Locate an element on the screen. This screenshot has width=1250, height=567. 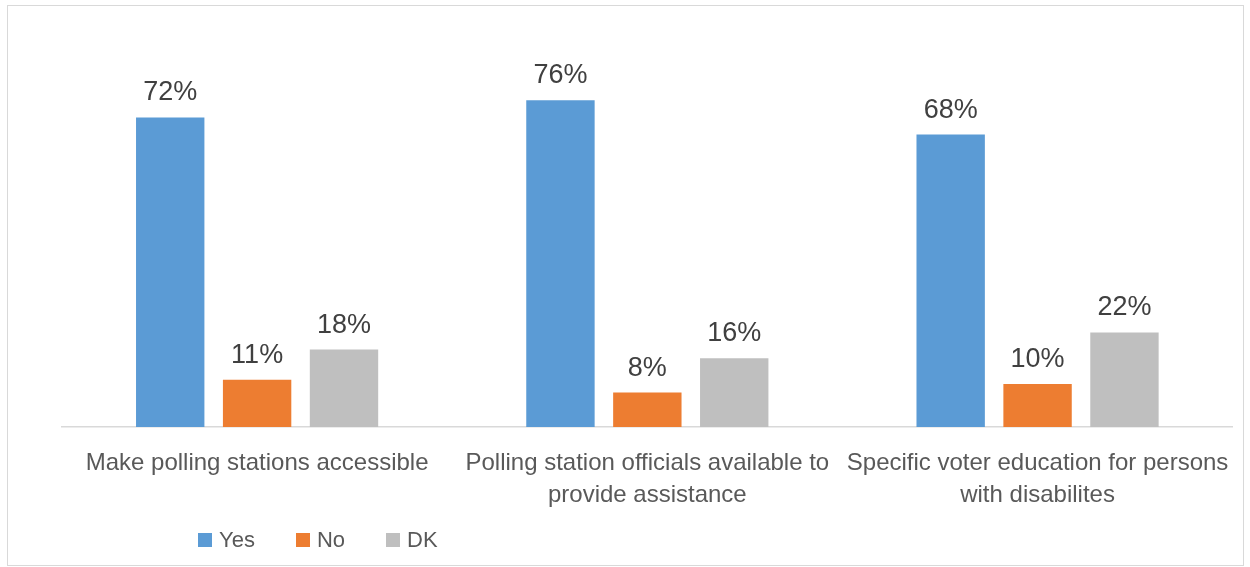
x-tick-label: Make polling stations accessible is located at coordinates (257, 461).